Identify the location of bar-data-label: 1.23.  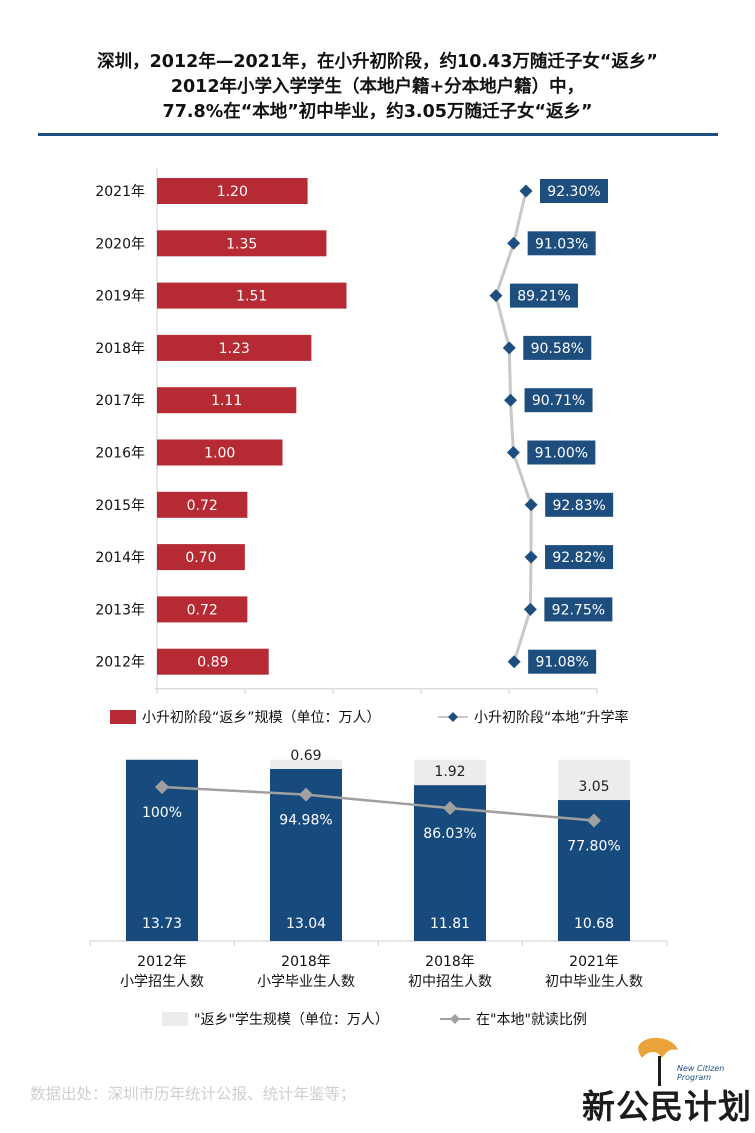
(234, 349).